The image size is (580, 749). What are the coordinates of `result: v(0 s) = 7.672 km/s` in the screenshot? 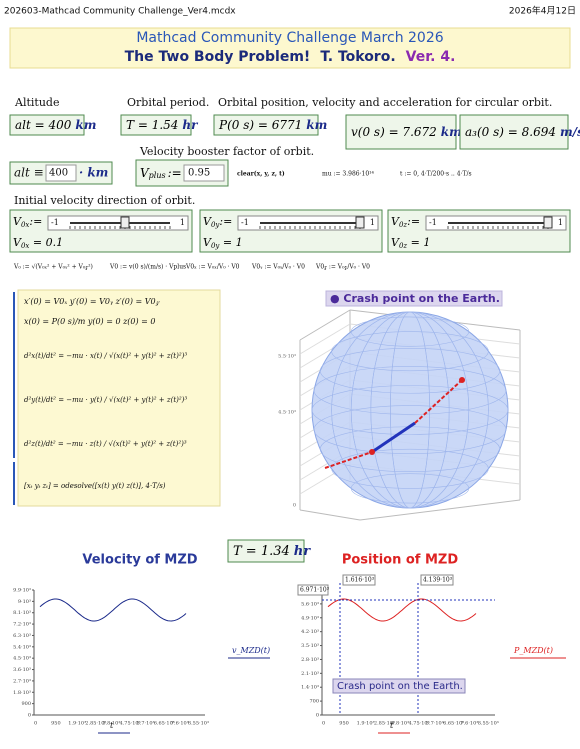 It's located at (412, 132).